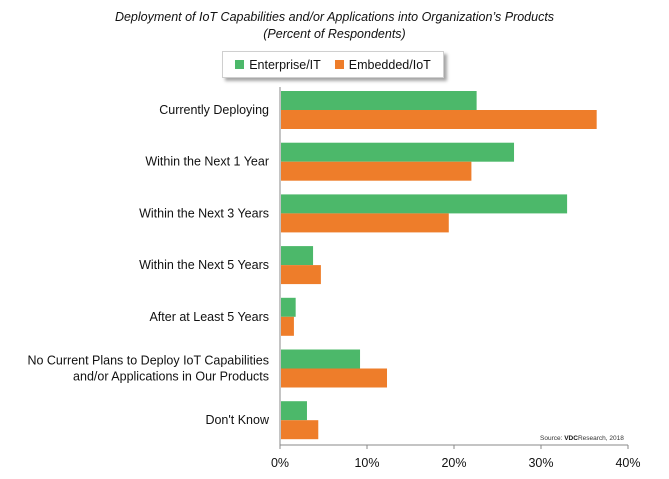 The width and height of the screenshot is (669, 479). I want to click on source-note: Source: VDCResearch, 2018, so click(582, 438).